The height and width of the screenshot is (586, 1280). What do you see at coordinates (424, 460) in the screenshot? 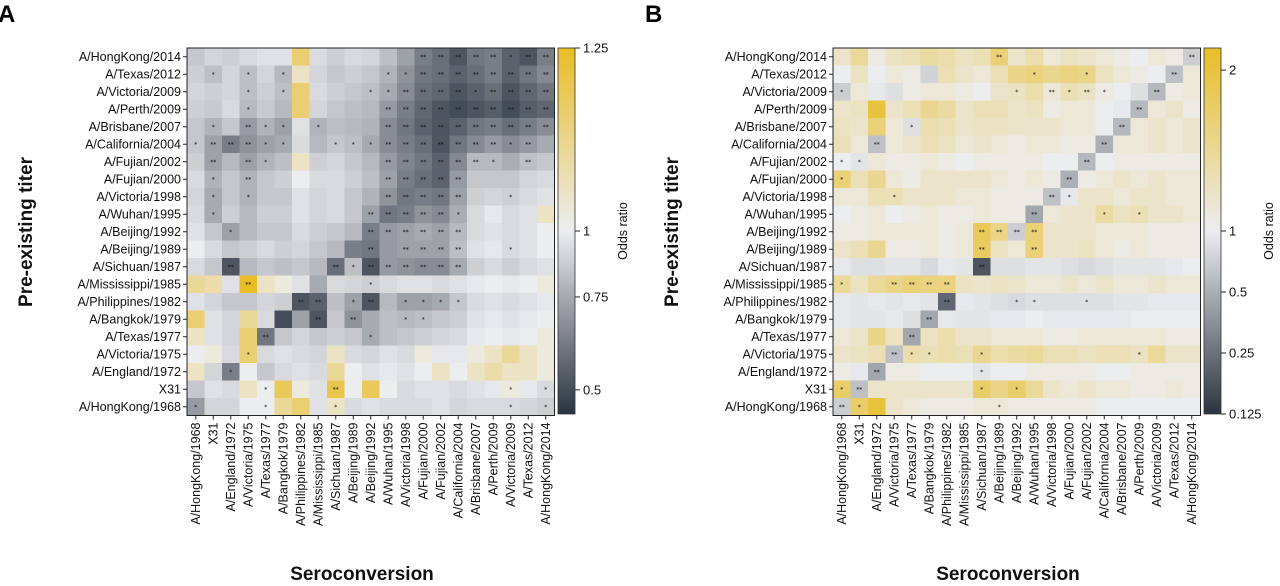
I see `column-label: A/Fujian/2000` at bounding box center [424, 460].